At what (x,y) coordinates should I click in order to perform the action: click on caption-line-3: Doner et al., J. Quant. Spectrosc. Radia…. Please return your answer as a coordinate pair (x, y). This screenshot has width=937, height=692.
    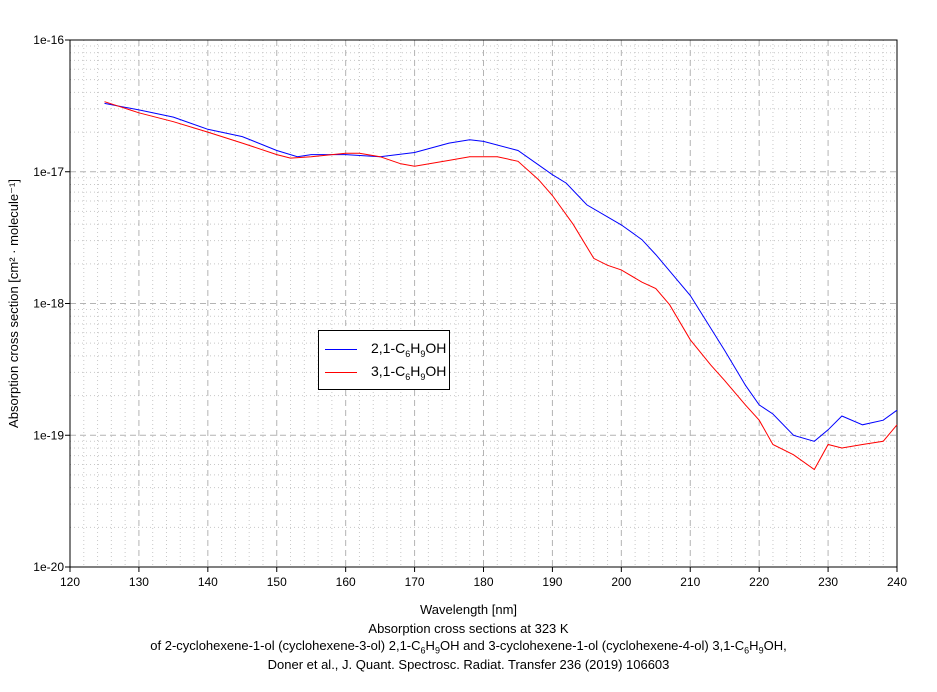
    Looking at the image, I should click on (468, 664).